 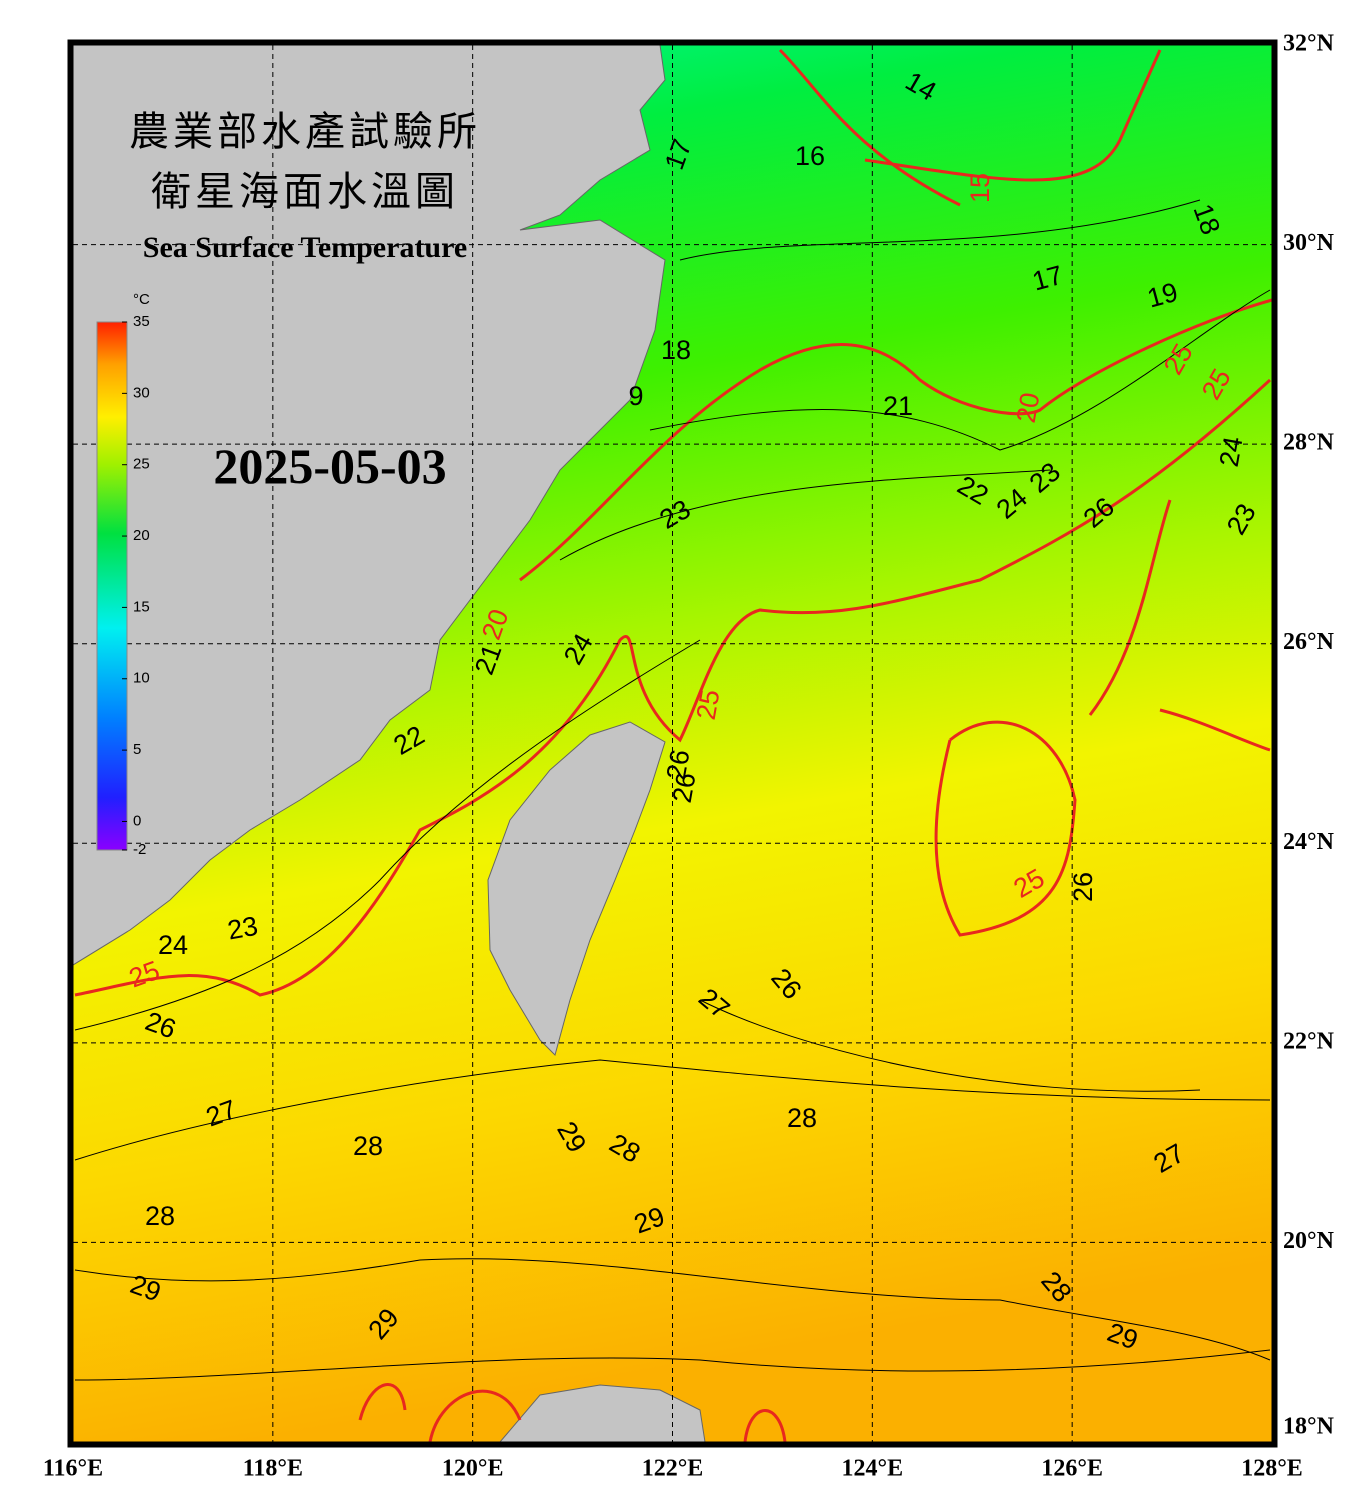 I want to click on contour-label: 20, so click(x=1028, y=407).